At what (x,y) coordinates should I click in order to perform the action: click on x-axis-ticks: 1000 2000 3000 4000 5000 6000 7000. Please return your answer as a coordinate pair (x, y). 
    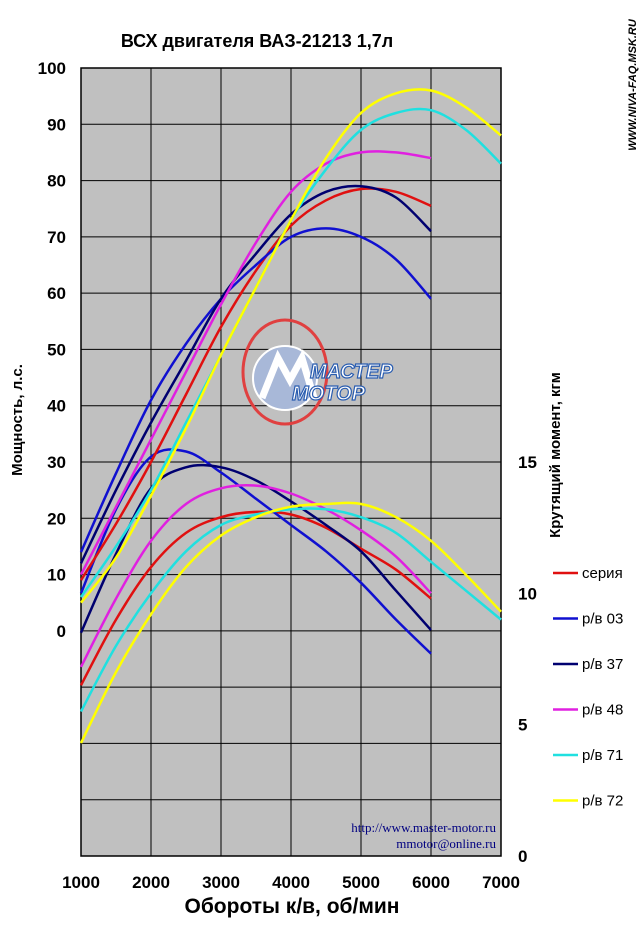
    Looking at the image, I should click on (291, 882).